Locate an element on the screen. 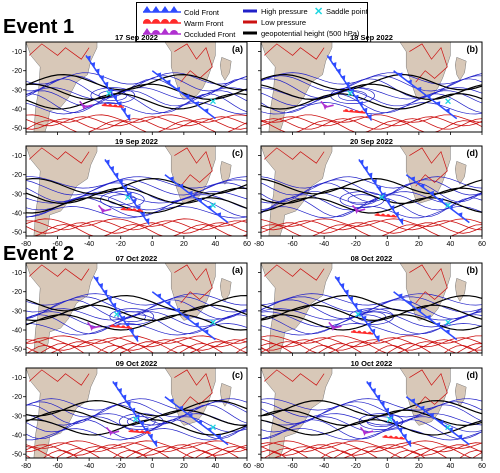  panel-letter: (d) is located at coordinates (473, 153).